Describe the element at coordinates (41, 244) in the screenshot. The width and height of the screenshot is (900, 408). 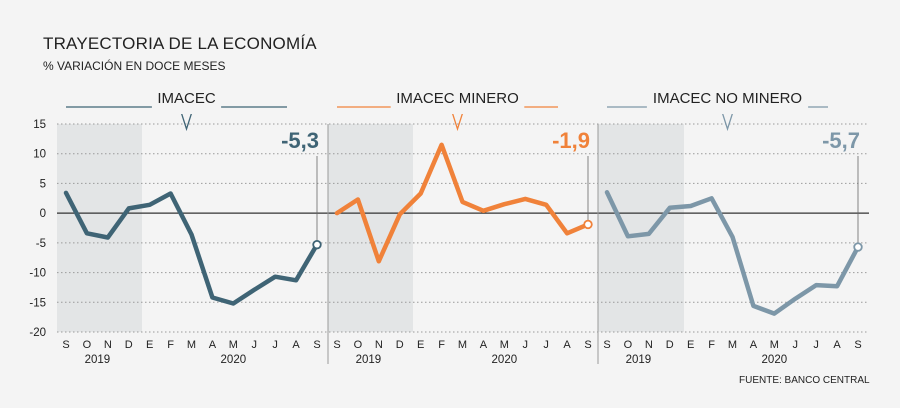
I see `y-tick-label: -5` at that location.